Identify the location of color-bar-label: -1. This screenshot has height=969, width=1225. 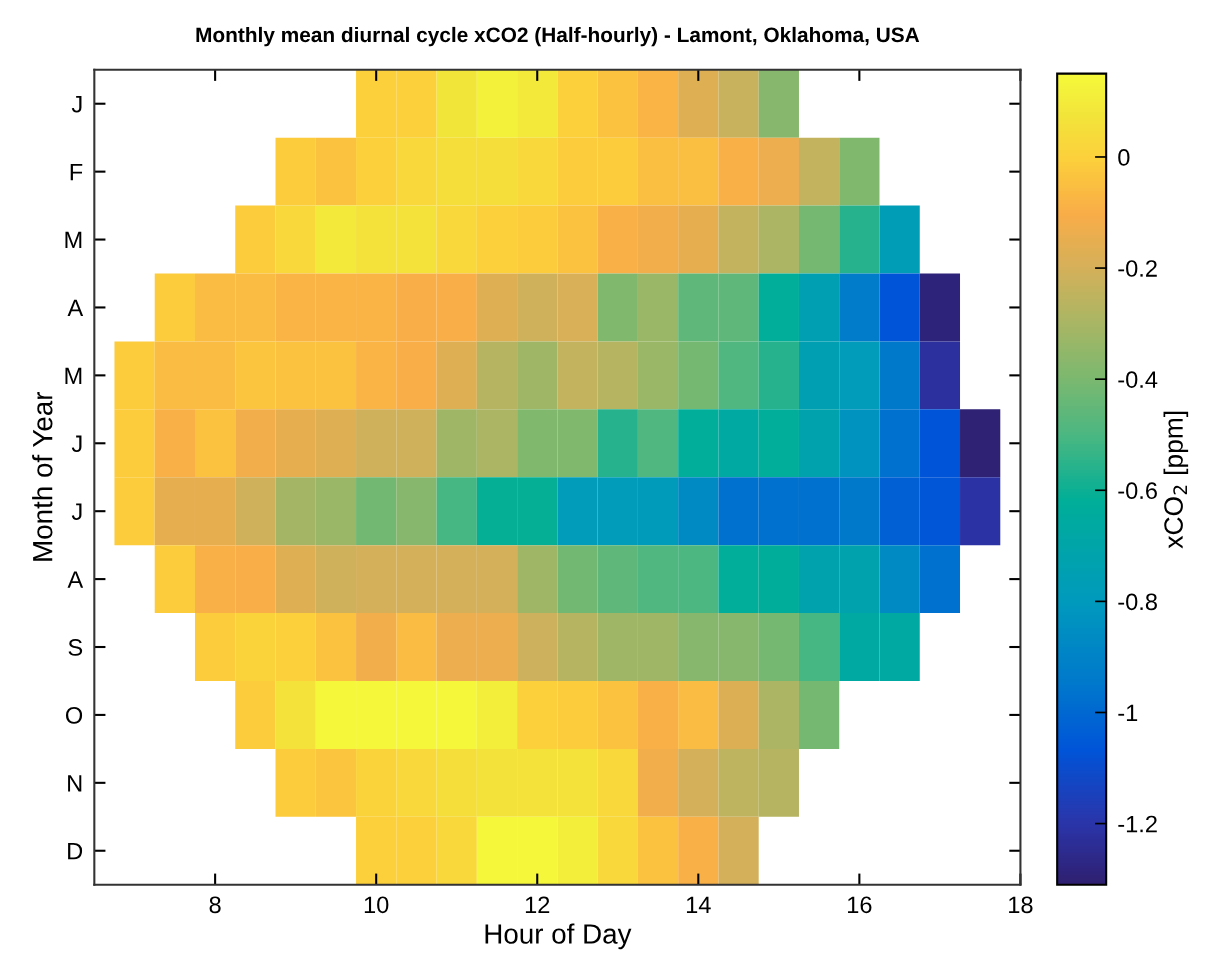
(1128, 713).